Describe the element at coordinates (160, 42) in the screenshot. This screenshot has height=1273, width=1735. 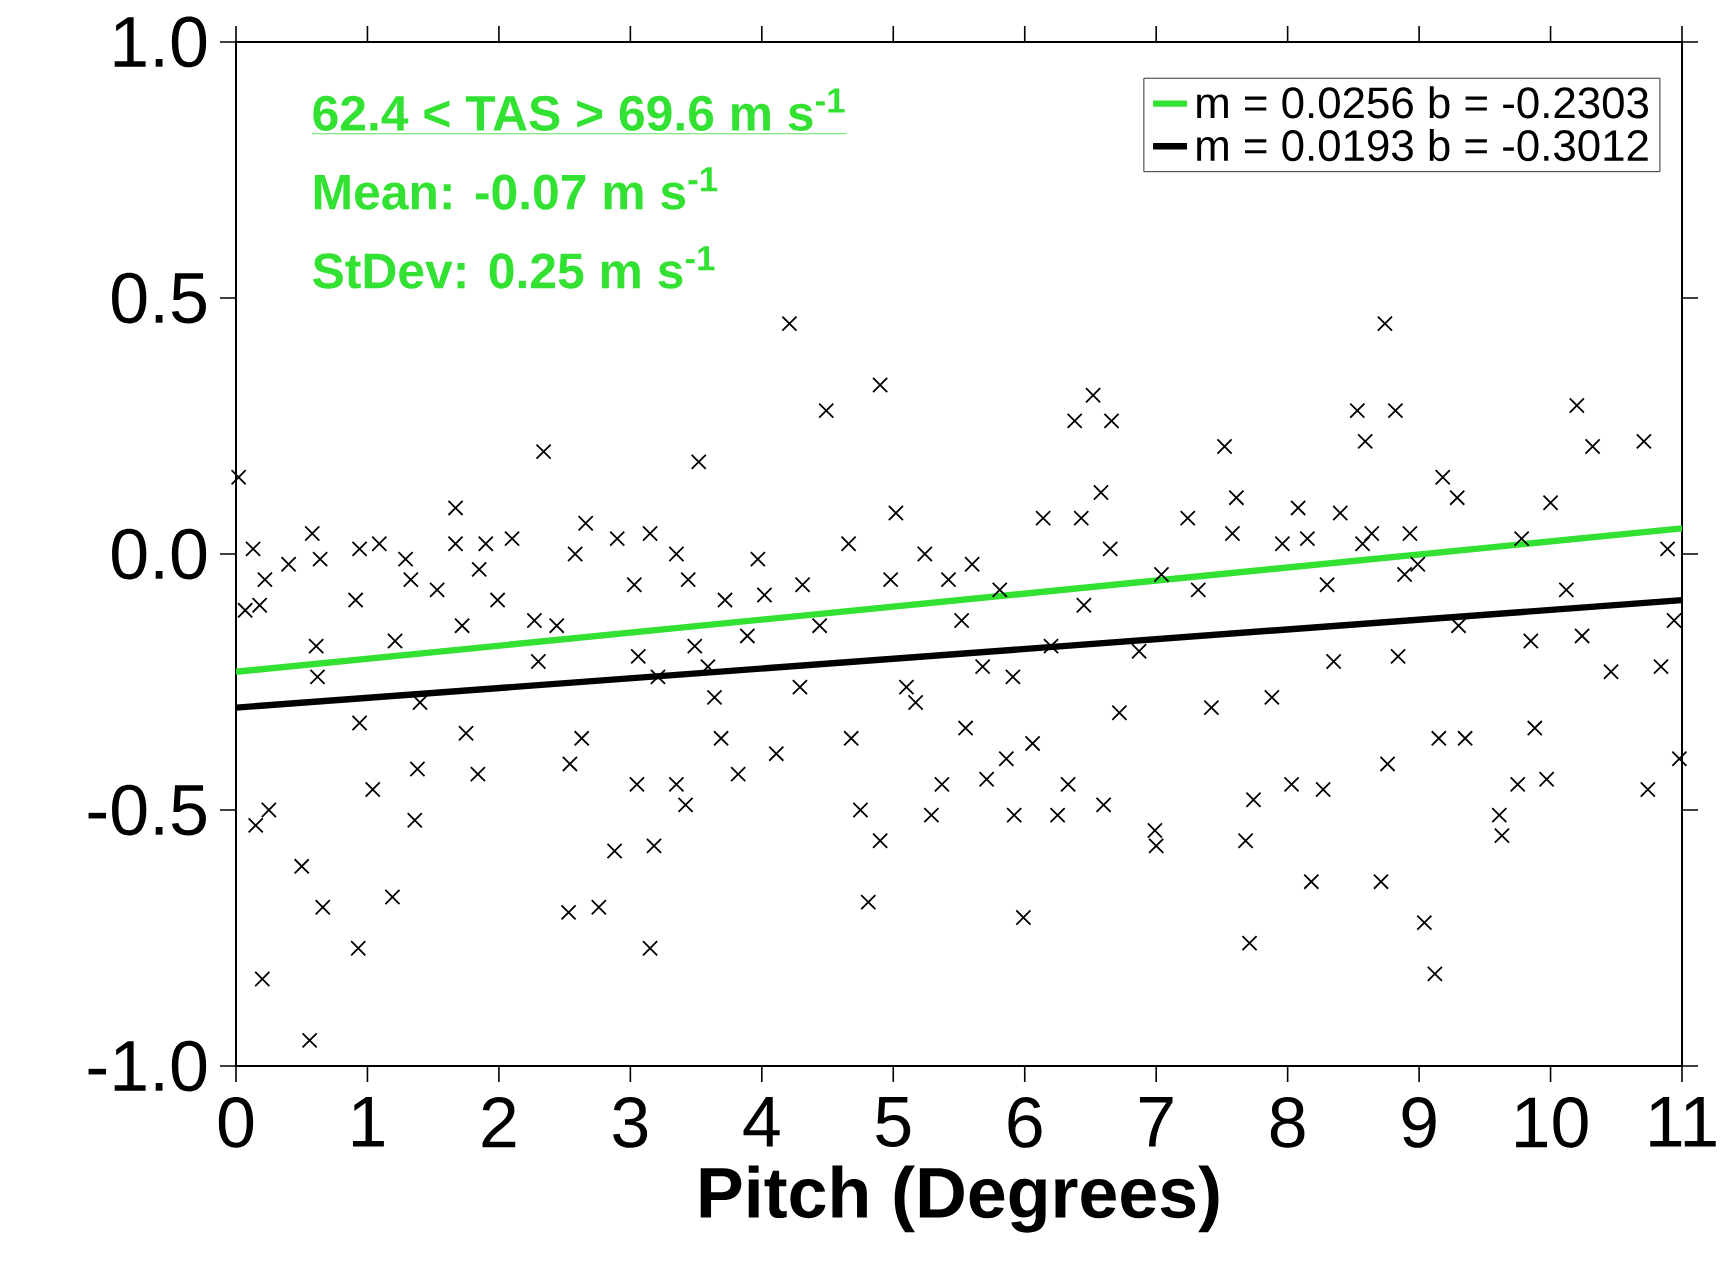
I see `y-tick-label: 1.0` at that location.